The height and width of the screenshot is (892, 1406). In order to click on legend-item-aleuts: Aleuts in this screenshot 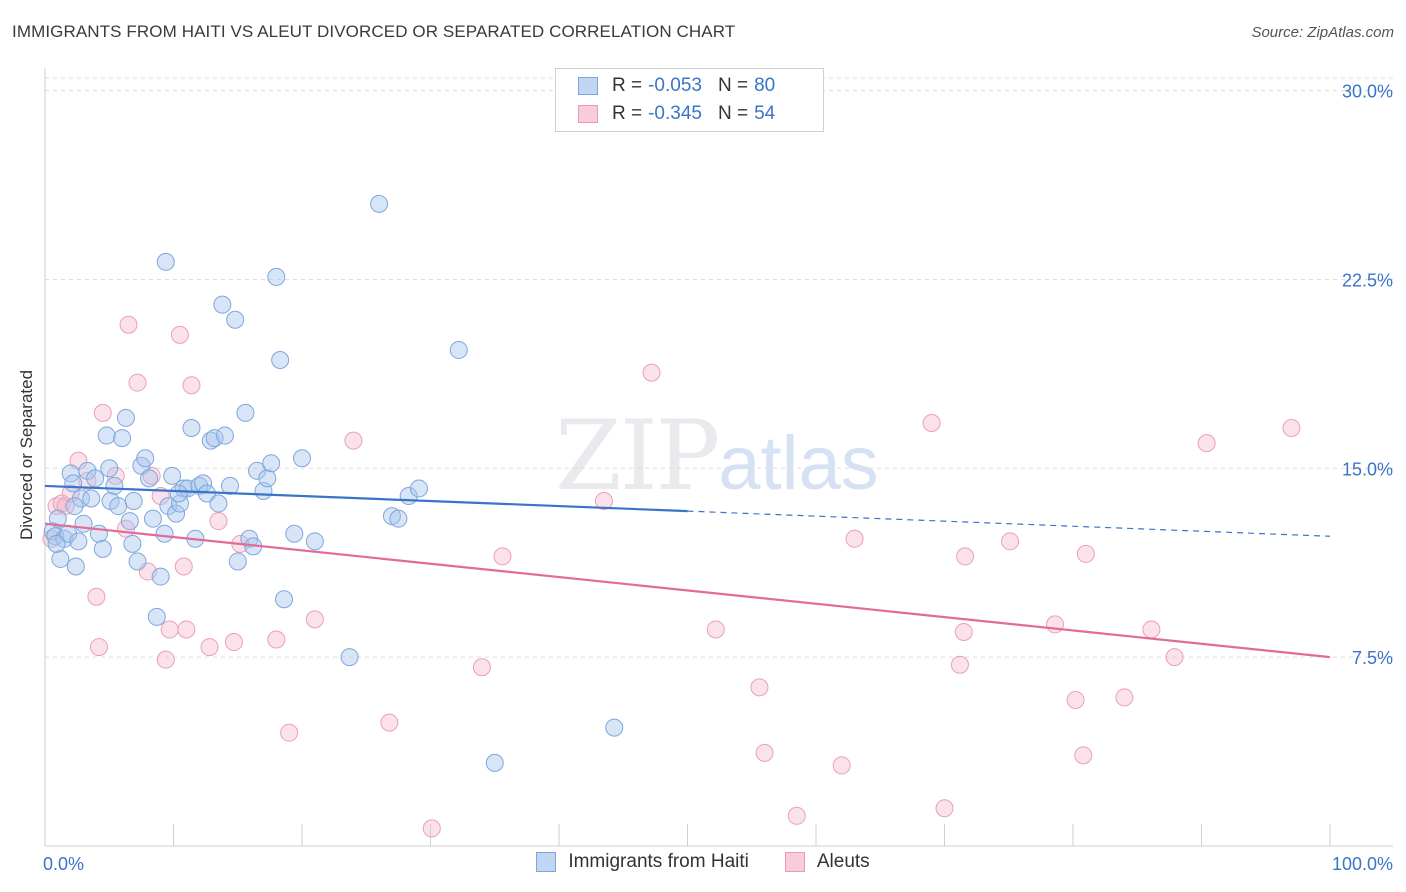, I will do `click(827, 862)`.